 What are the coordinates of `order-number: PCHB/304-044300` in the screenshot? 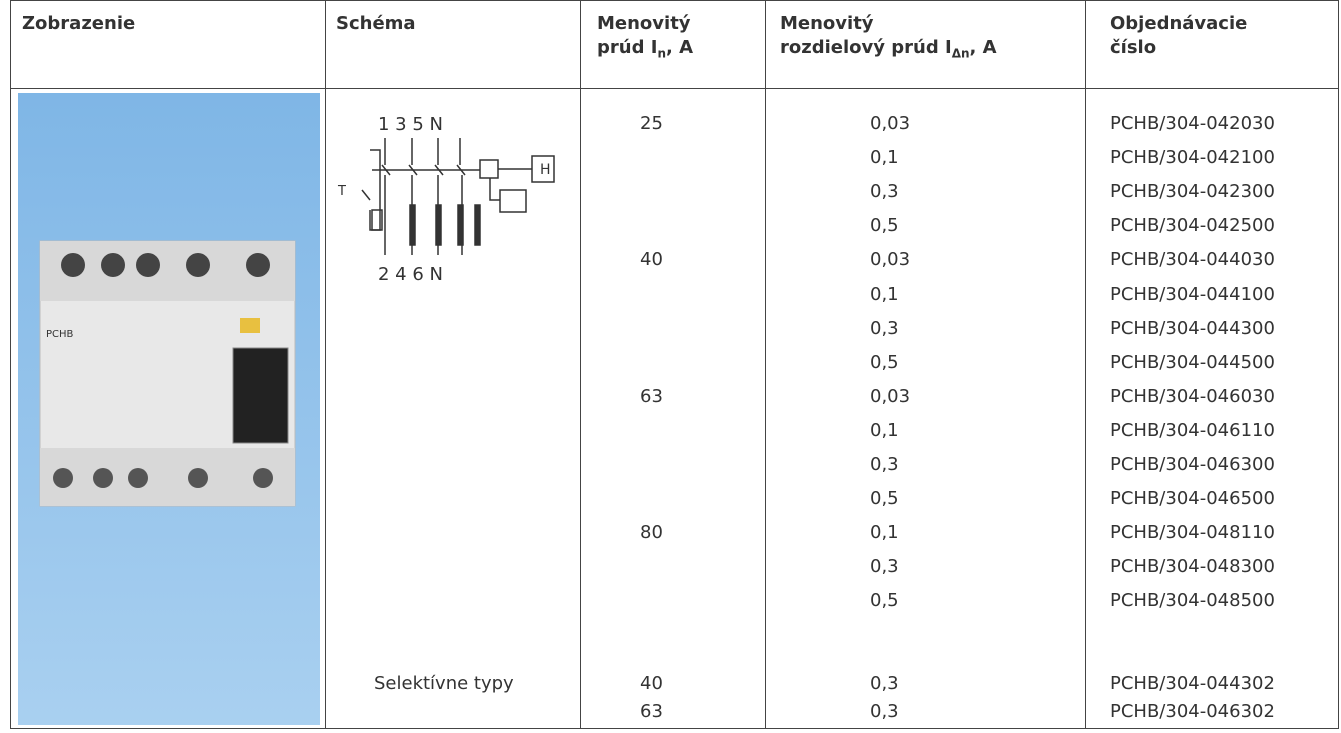 It's located at (1192, 328).